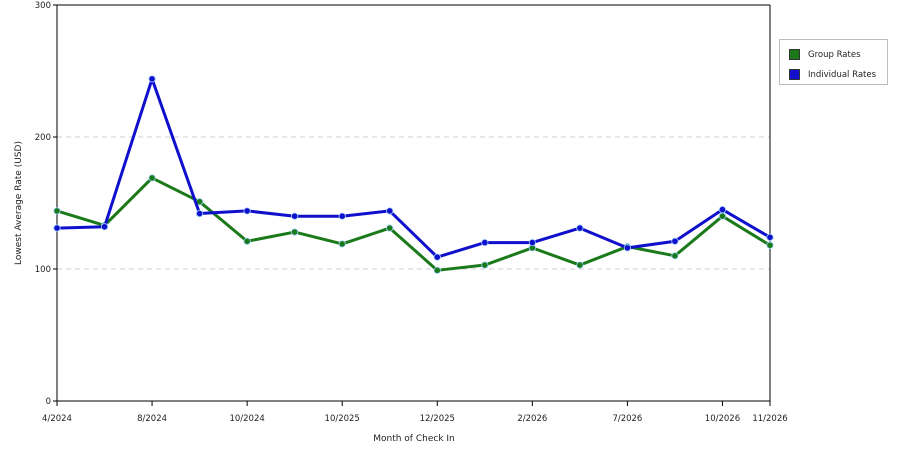  Describe the element at coordinates (532, 419) in the screenshot. I see `x-tick-label: 2/2026` at that location.